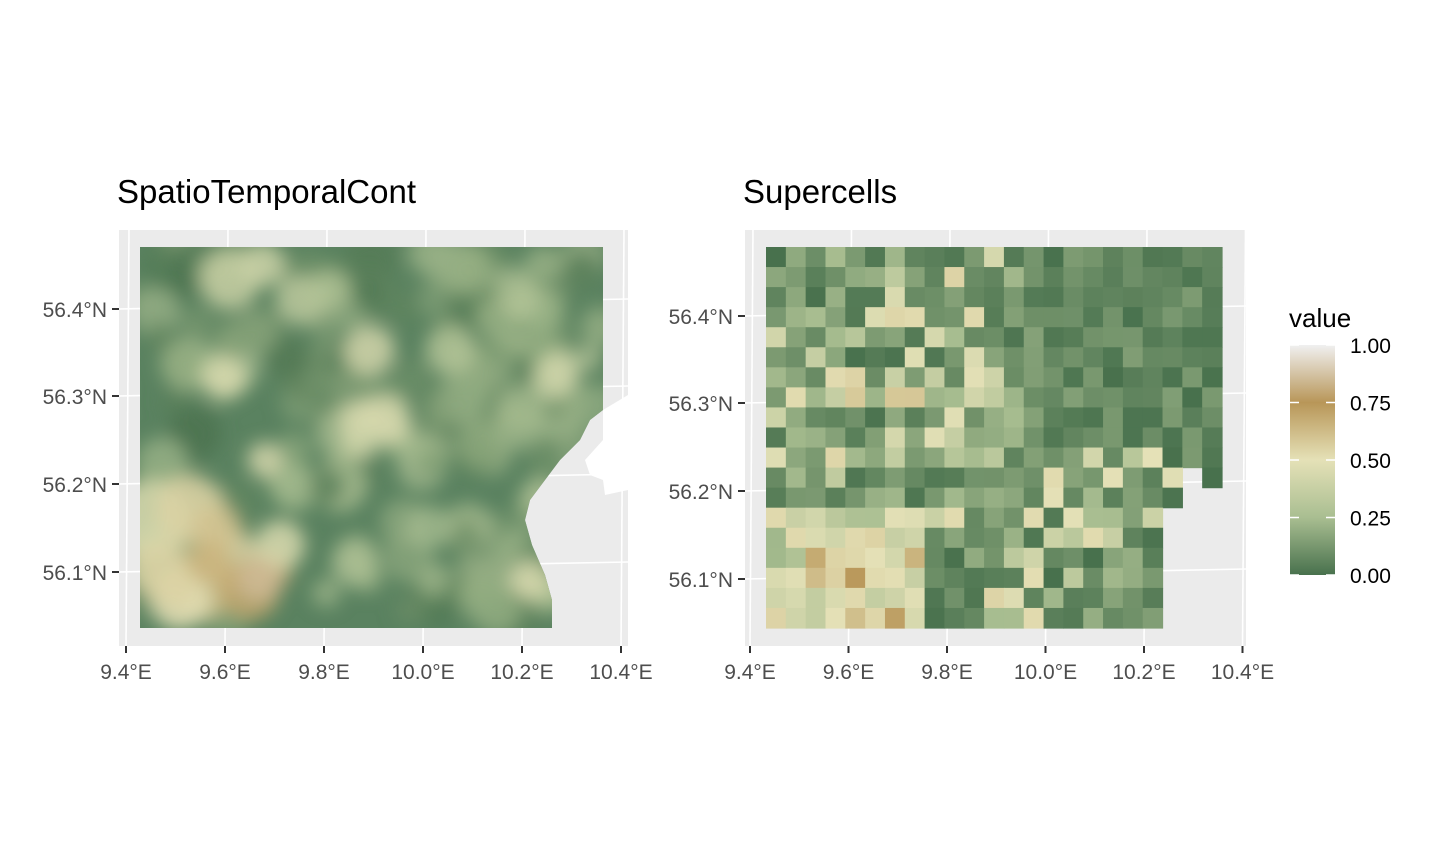  What do you see at coordinates (75, 485) in the screenshot?
I see `lat-tick-label: 56.2°N` at bounding box center [75, 485].